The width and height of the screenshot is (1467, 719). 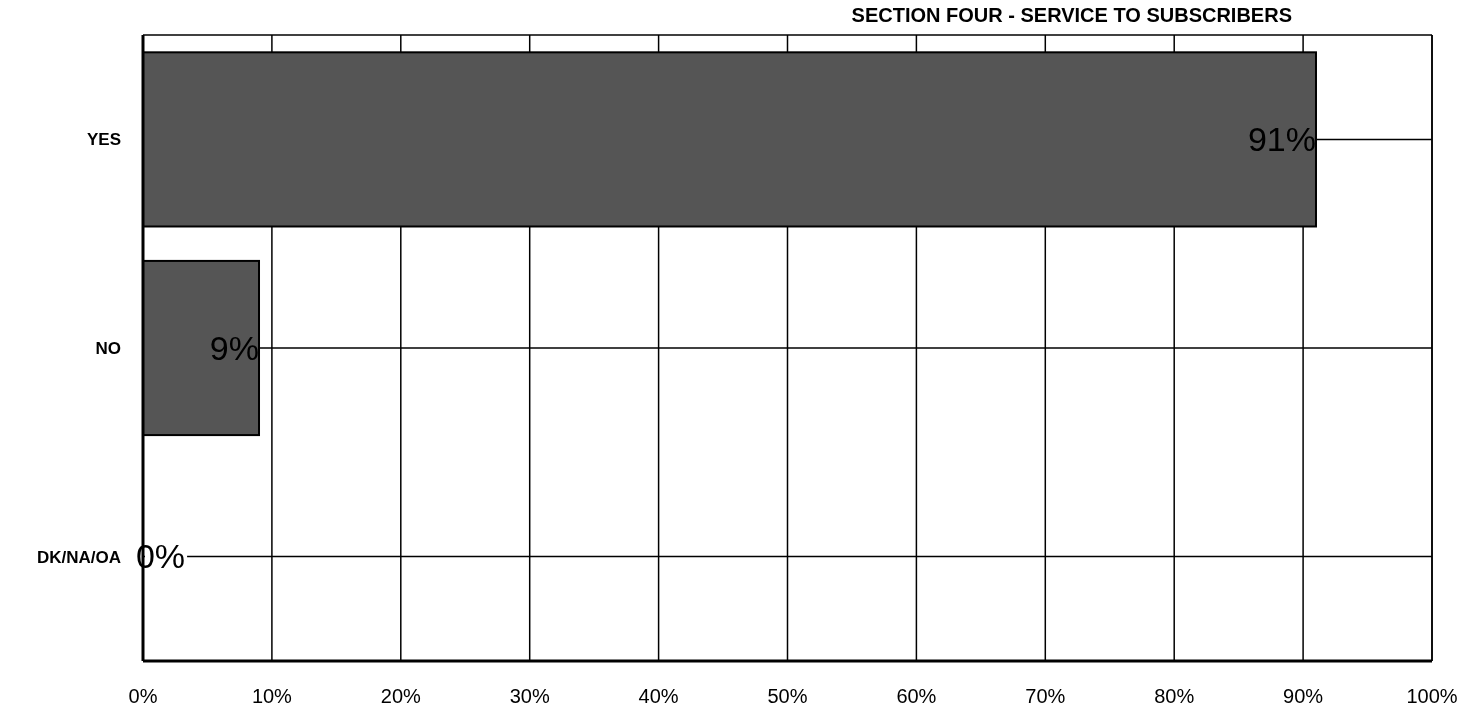 What do you see at coordinates (916, 696) in the screenshot?
I see `x-tick-label: 60%` at bounding box center [916, 696].